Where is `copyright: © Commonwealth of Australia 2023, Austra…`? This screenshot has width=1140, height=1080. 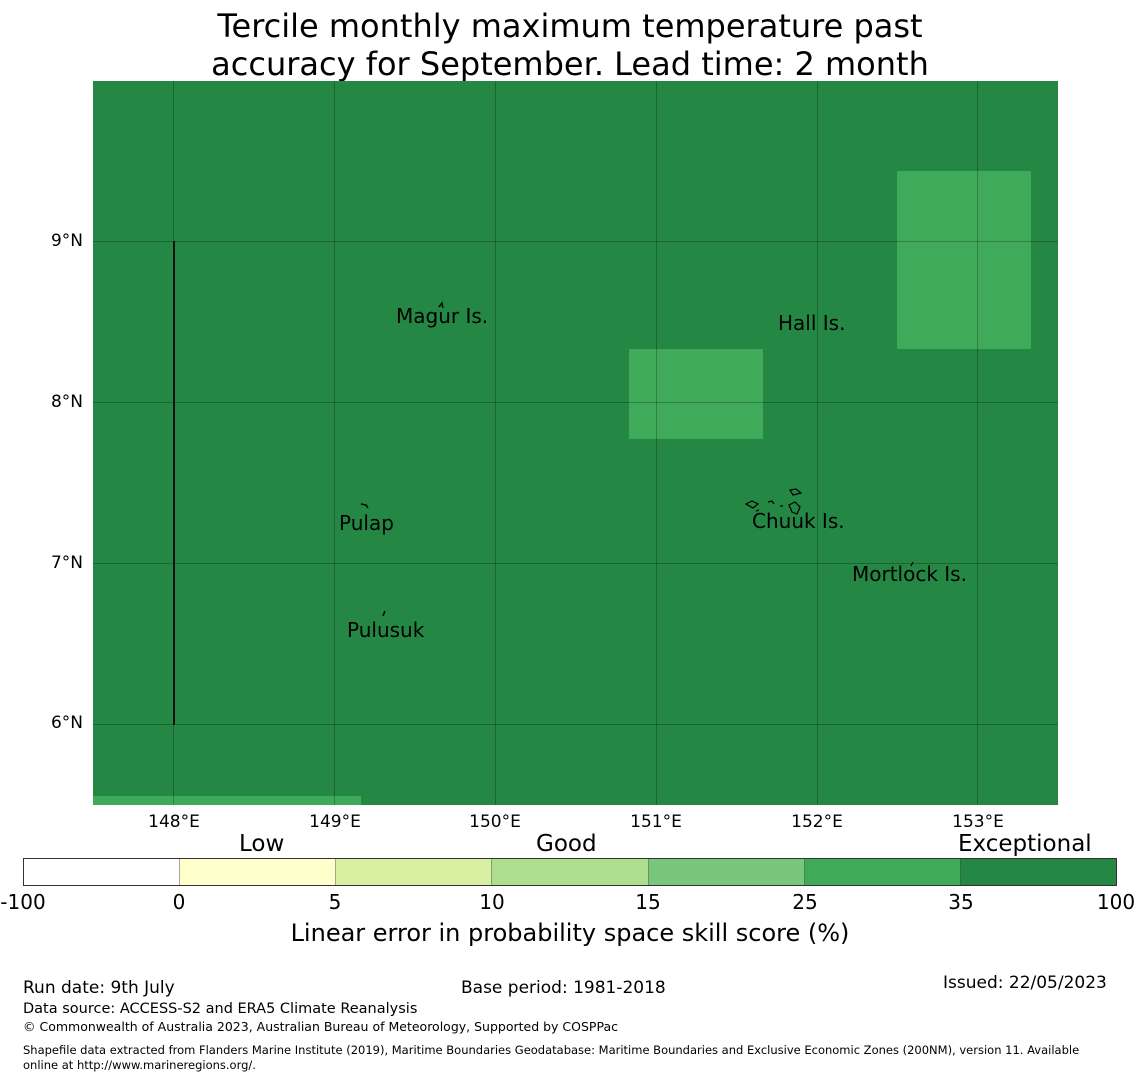 copyright: © Commonwealth of Australia 2023, Austra… is located at coordinates (320, 1026).